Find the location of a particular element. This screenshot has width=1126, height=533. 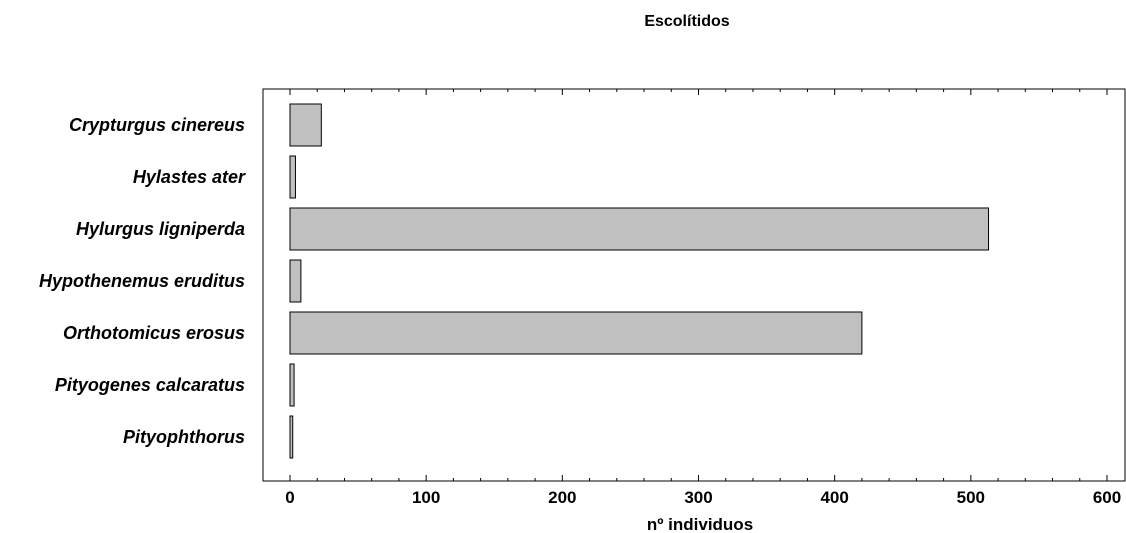

top-ticks is located at coordinates (698, 92).